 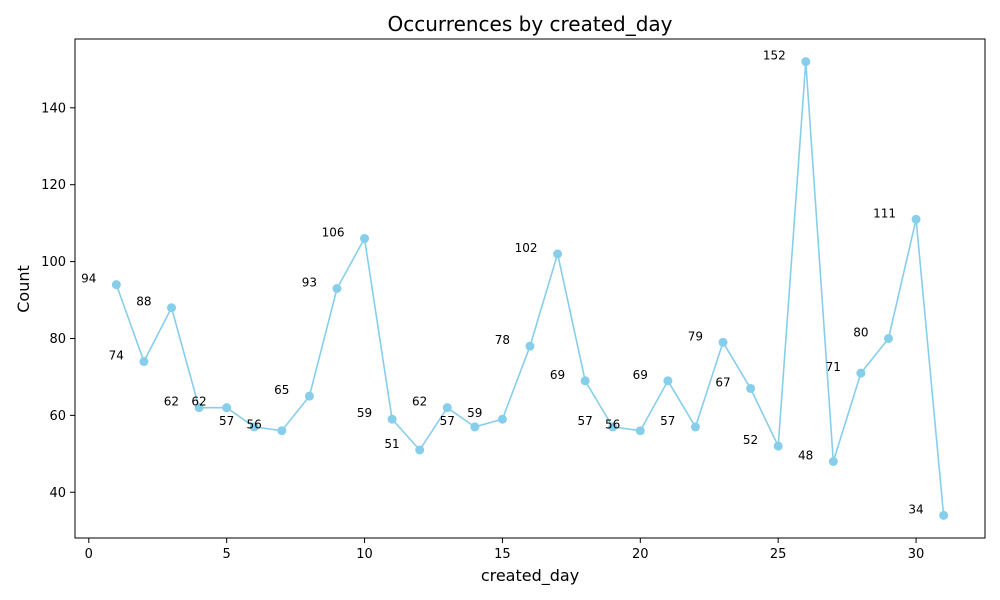 What do you see at coordinates (695, 336) in the screenshot?
I see `data-label: 79` at bounding box center [695, 336].